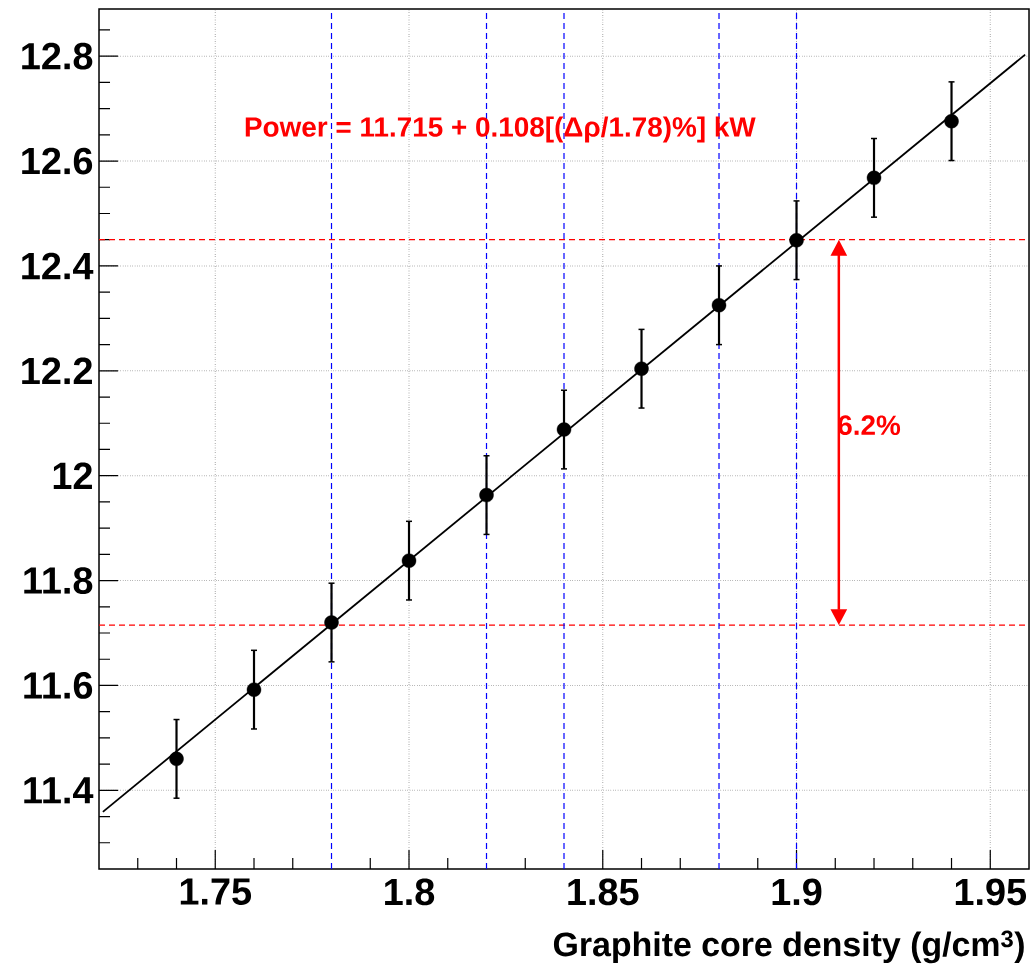  I want to click on x-tick-label: 1.85, so click(603, 892).